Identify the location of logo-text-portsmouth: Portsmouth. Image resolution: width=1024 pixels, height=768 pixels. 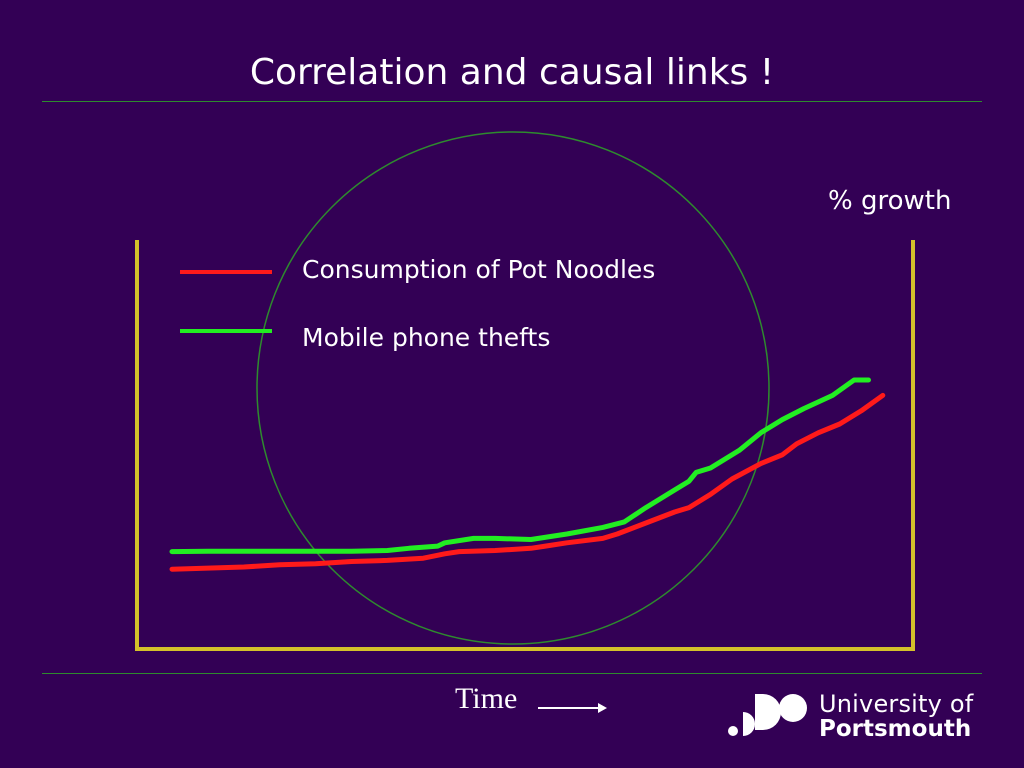
(895, 729).